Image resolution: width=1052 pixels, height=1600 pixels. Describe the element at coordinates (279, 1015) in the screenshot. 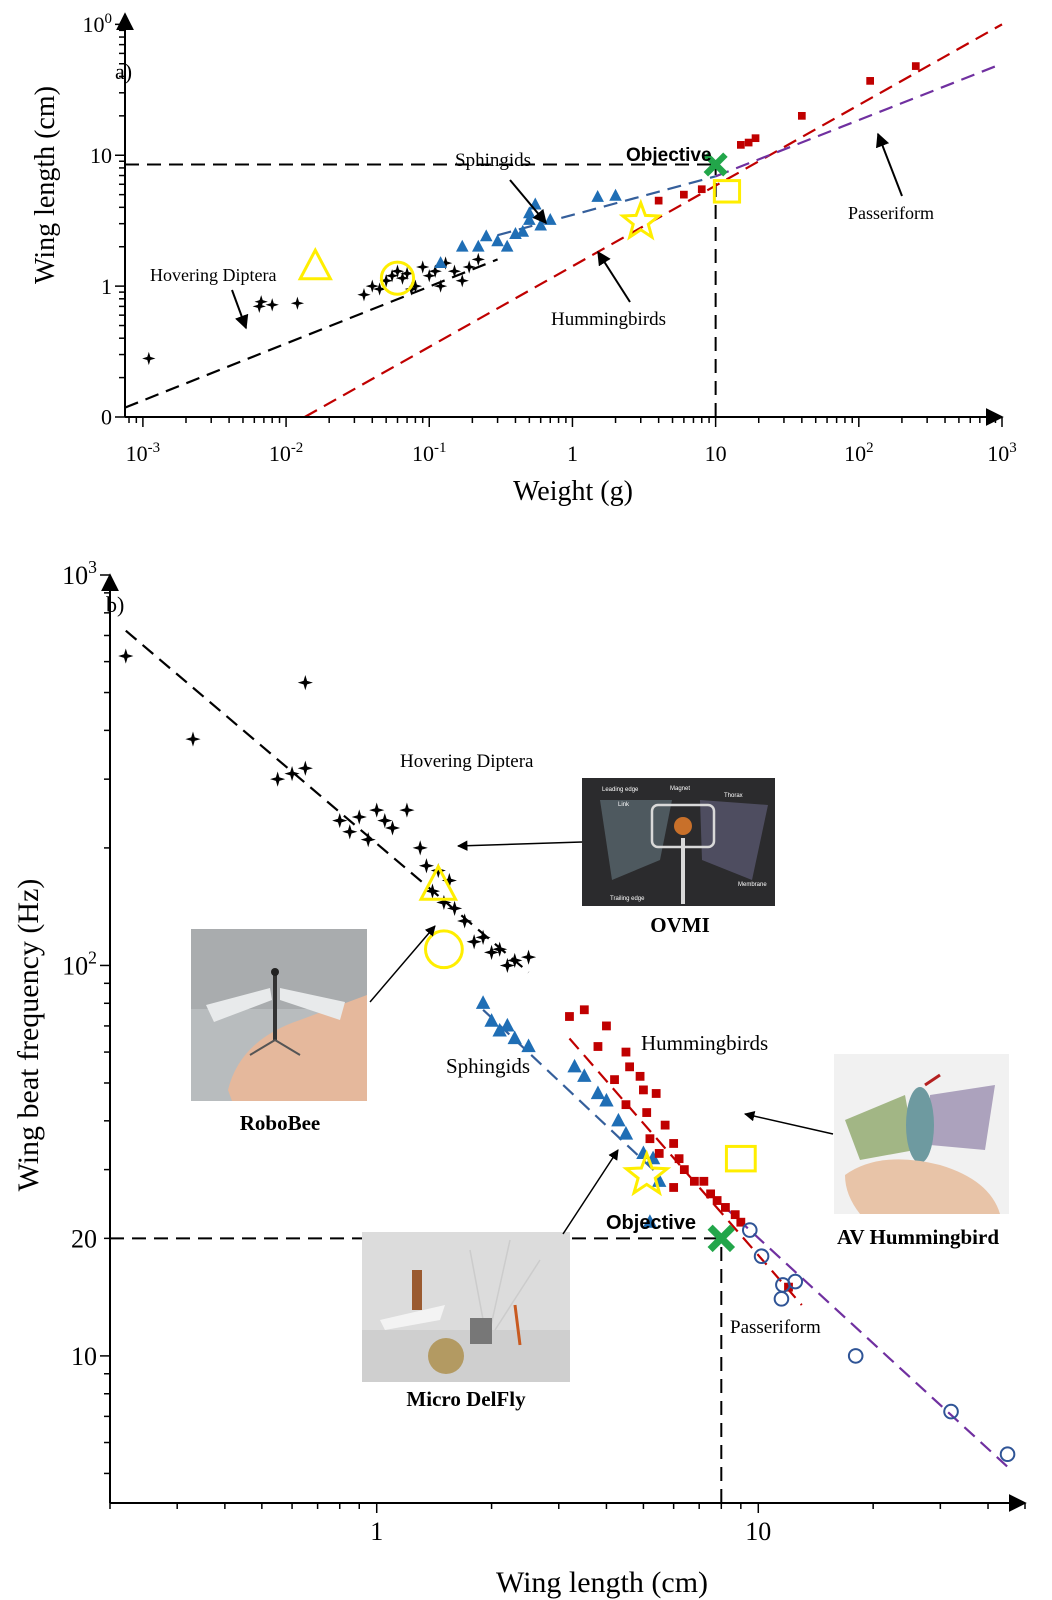

I see `photo-robobee` at that location.